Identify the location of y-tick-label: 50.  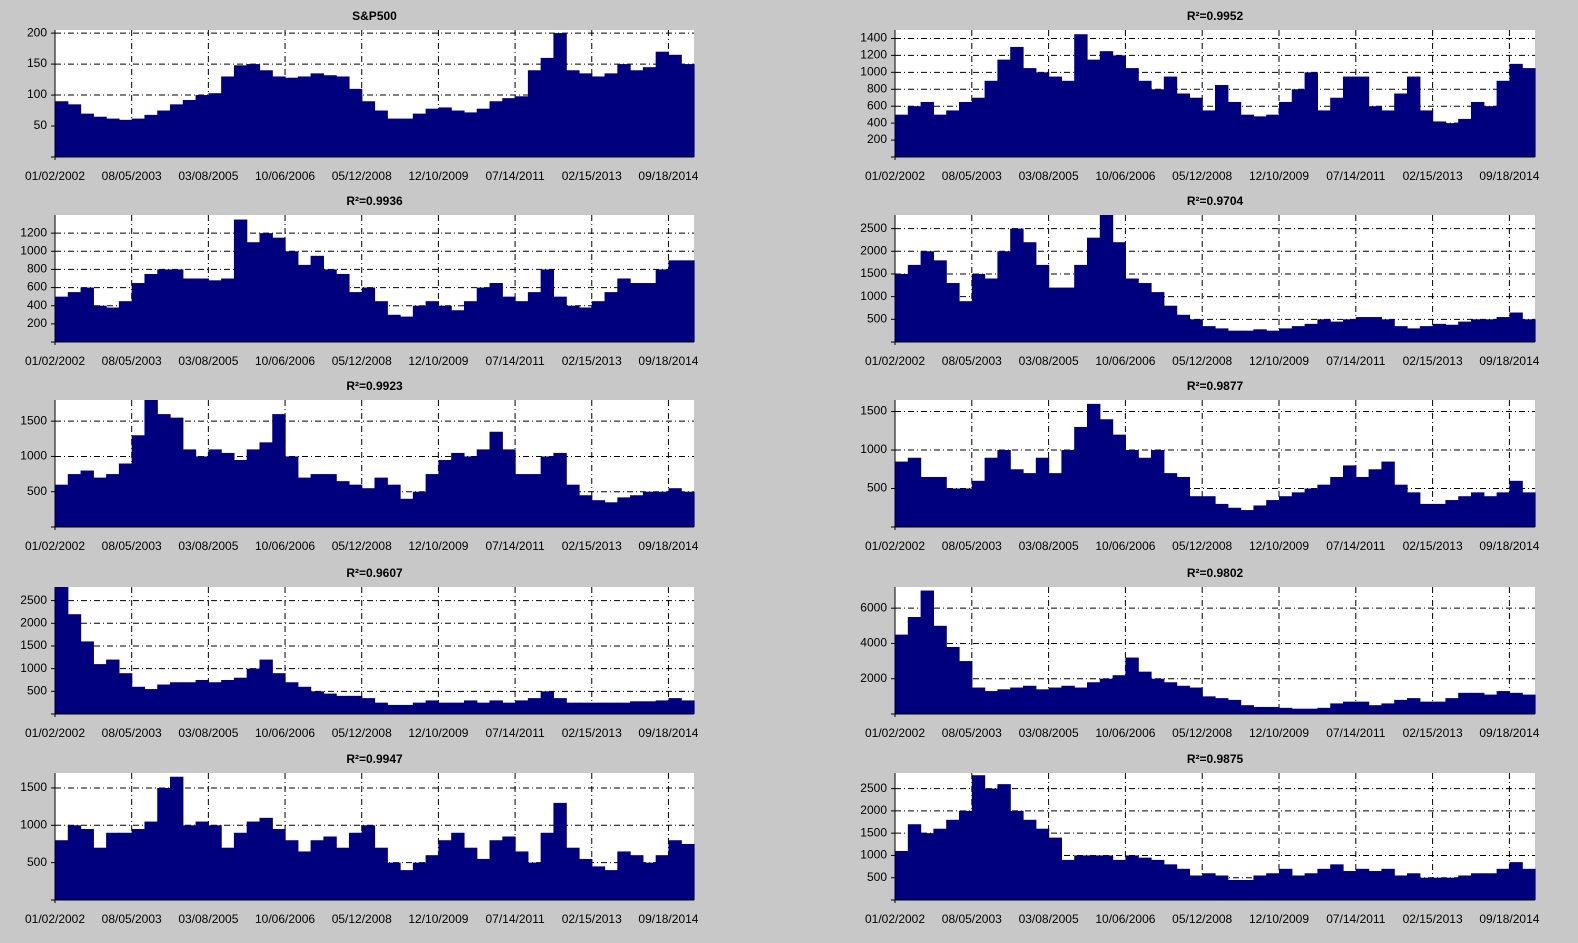
(41, 125).